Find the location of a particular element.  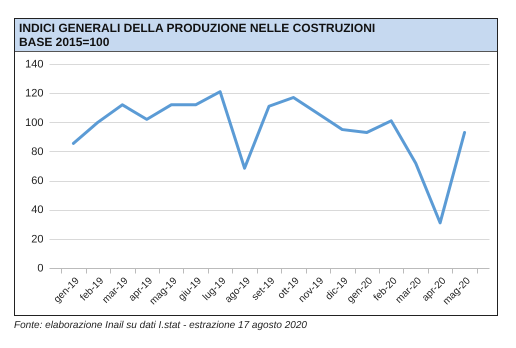

y-tick-label: 60 is located at coordinates (37, 181).